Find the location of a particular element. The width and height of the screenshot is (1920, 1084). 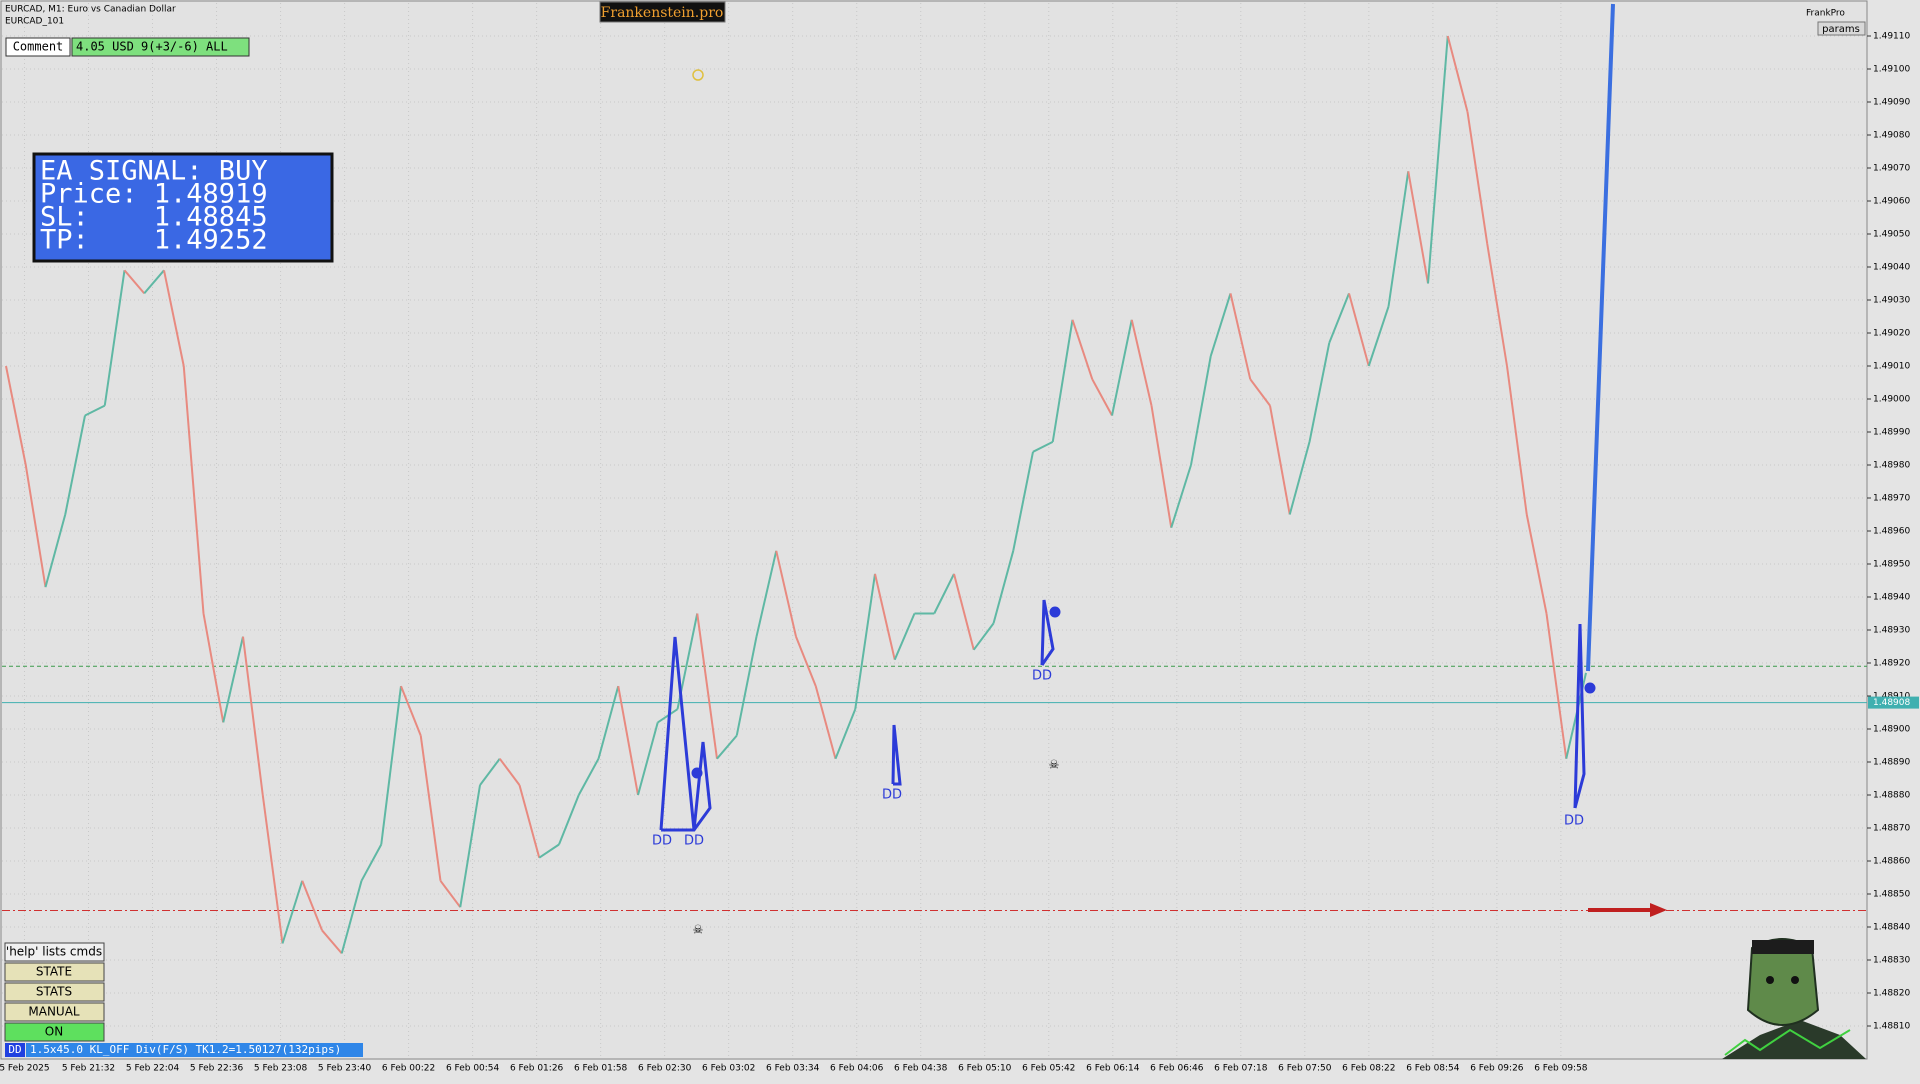

y-tick-label: 1.49050 is located at coordinates (1891, 235).